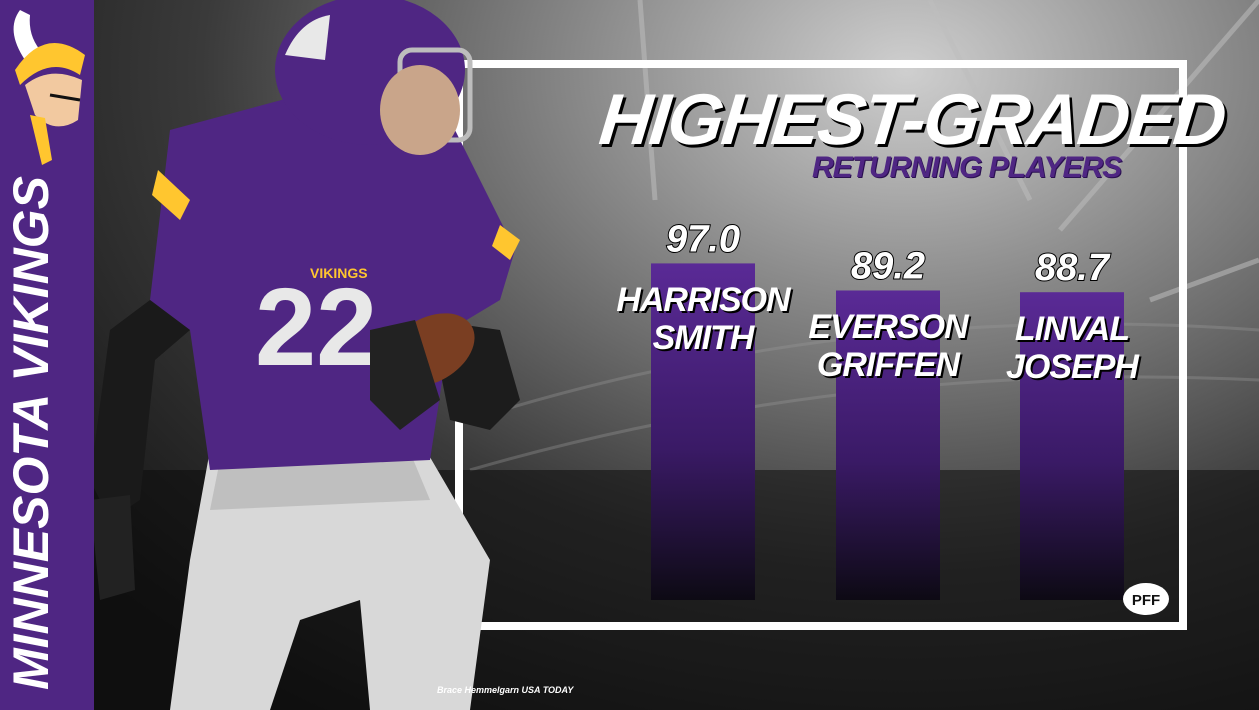  What do you see at coordinates (1072, 367) in the screenshot?
I see `player-name-2-line-1: JOSEPH` at bounding box center [1072, 367].